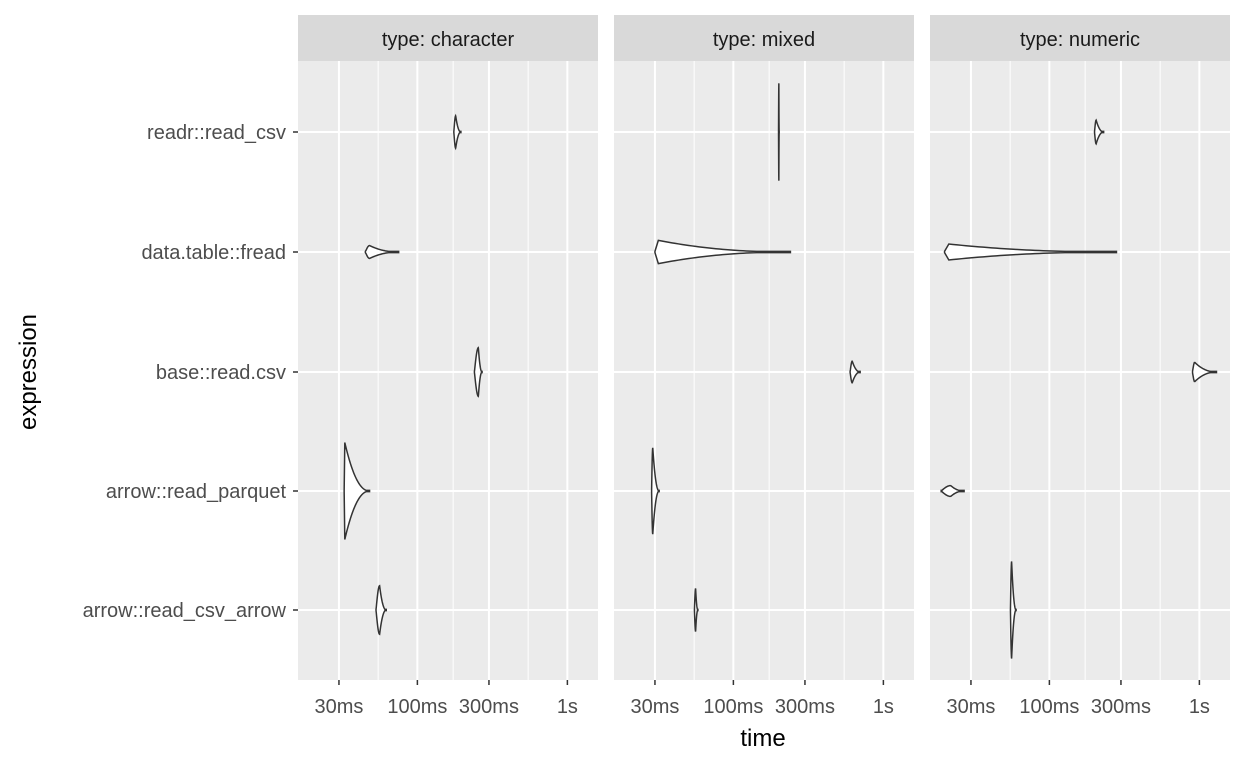 This screenshot has height=768, width=1248. I want to click on facet-strip-label: type: numeric, so click(1080, 40).